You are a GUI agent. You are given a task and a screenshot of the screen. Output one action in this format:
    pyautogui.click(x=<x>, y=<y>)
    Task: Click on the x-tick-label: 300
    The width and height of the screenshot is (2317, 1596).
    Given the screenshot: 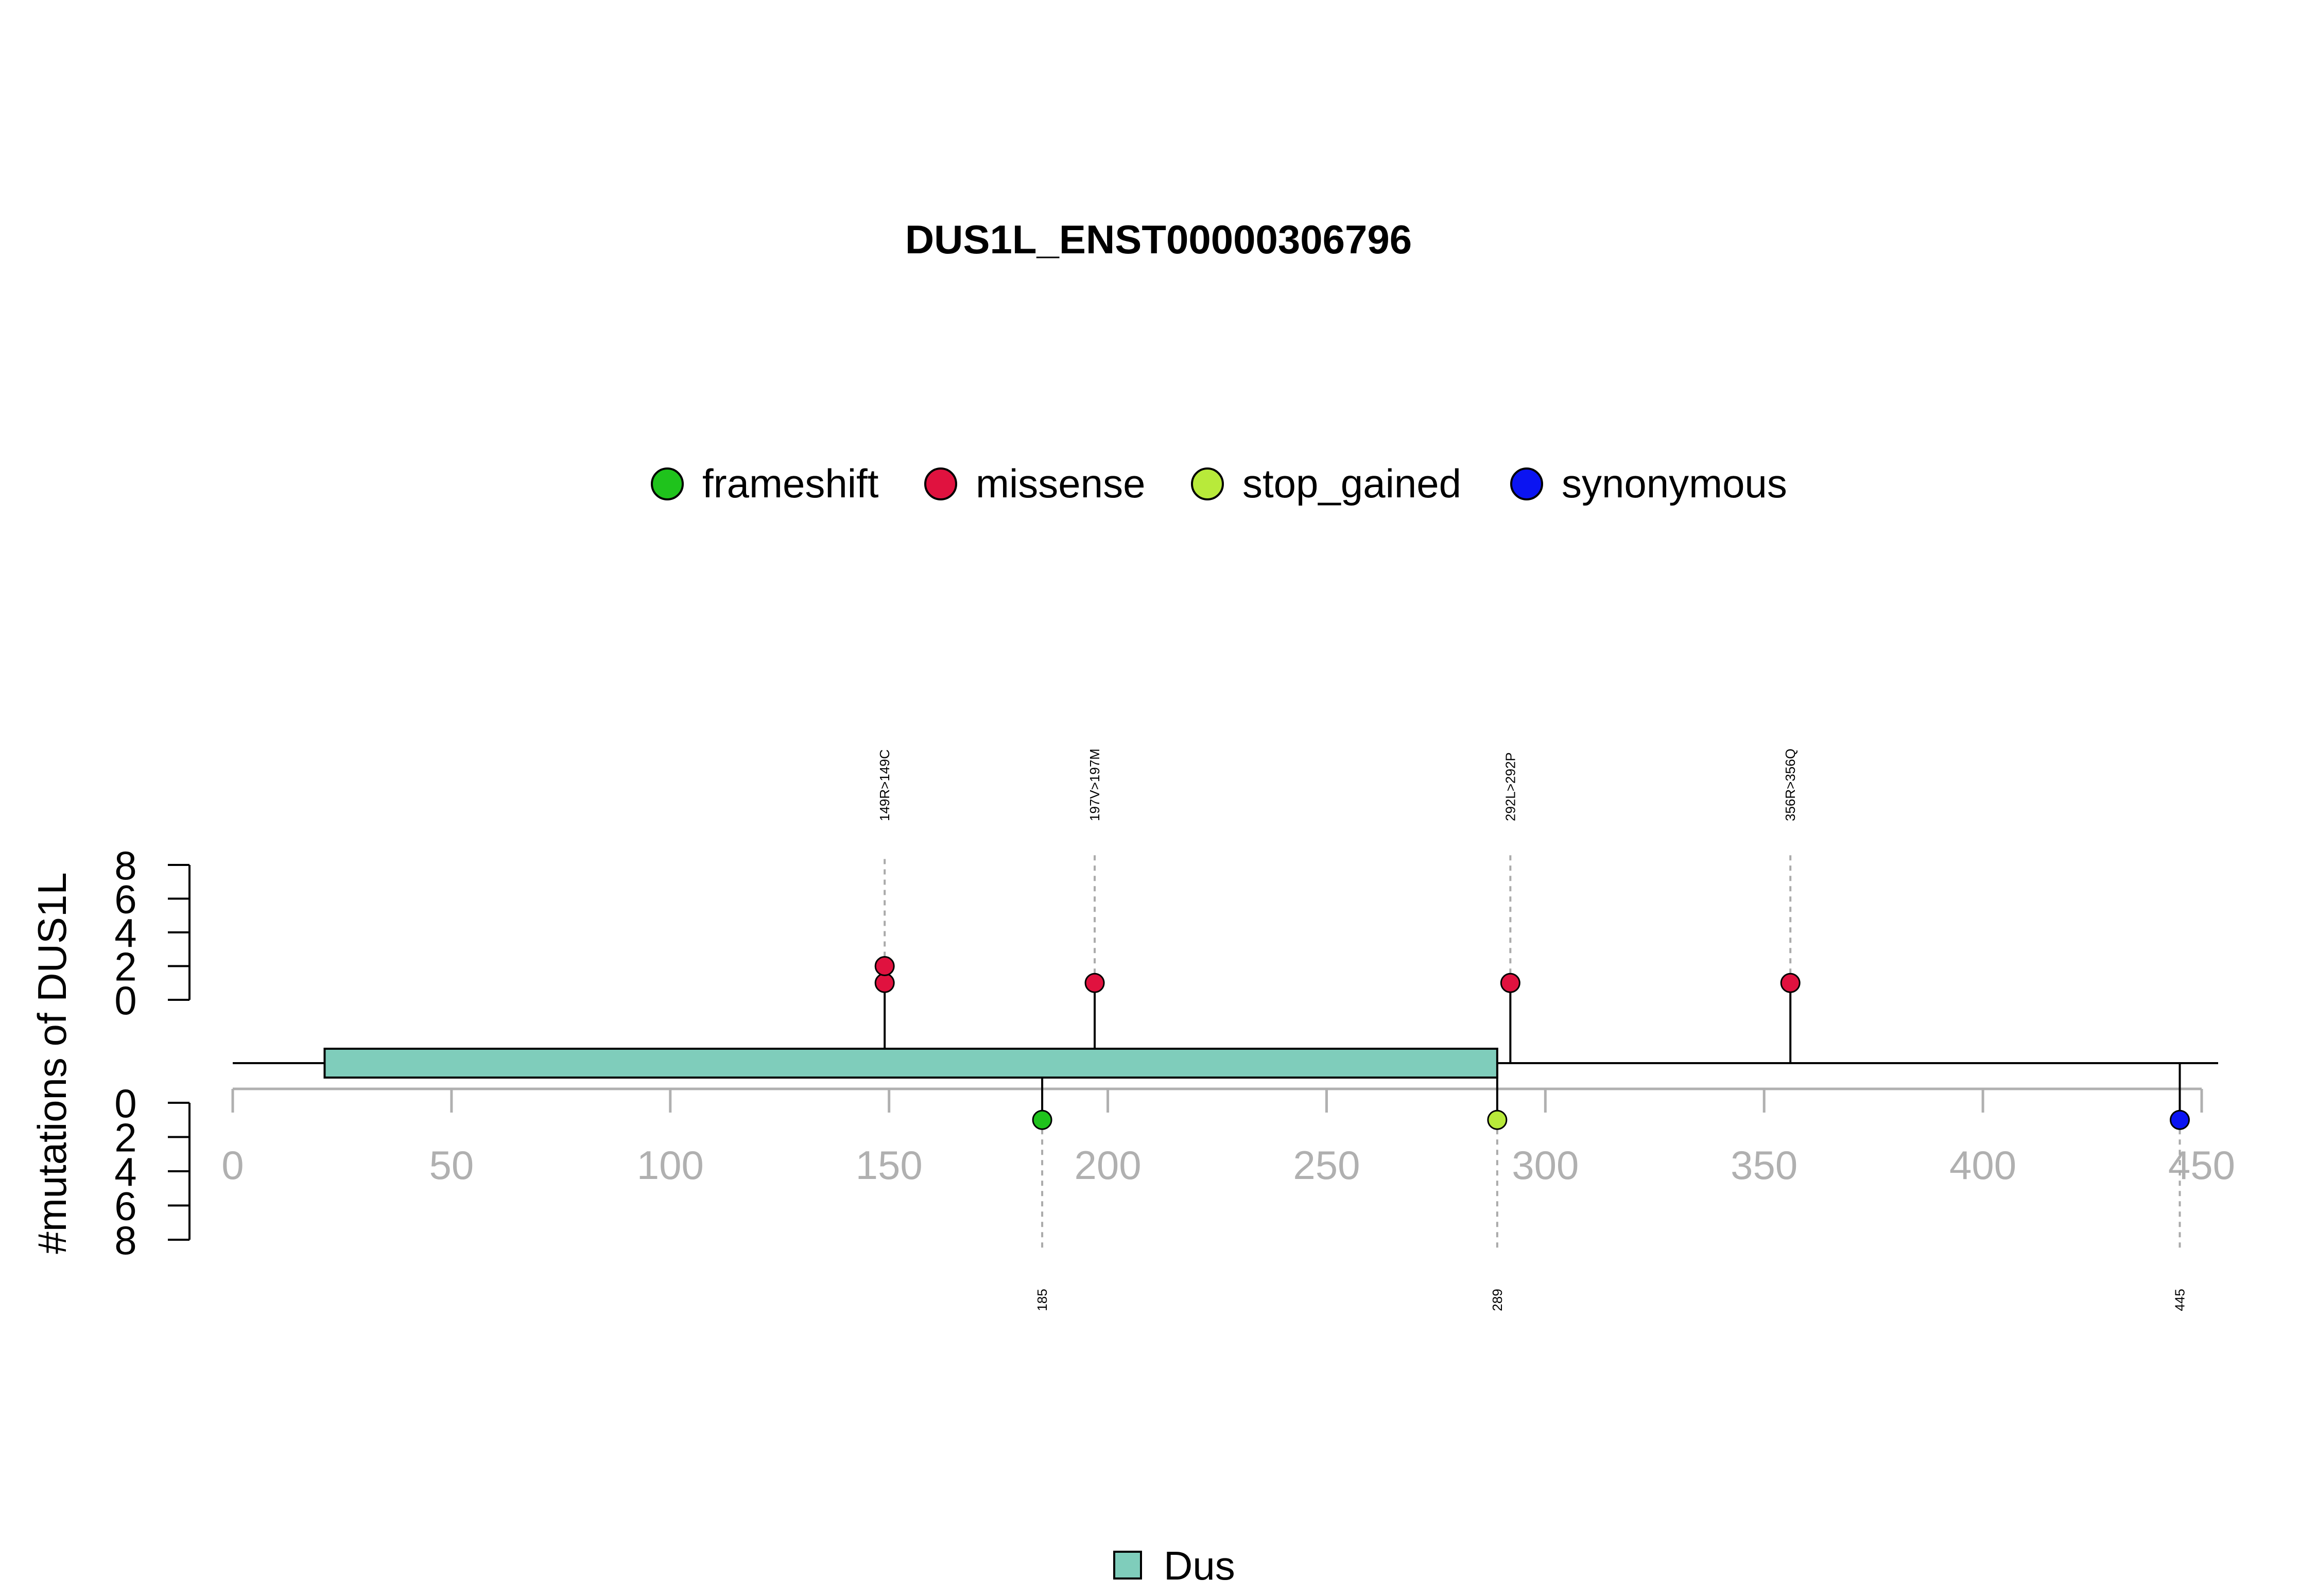 What is the action you would take?
    pyautogui.click(x=1545, y=1165)
    